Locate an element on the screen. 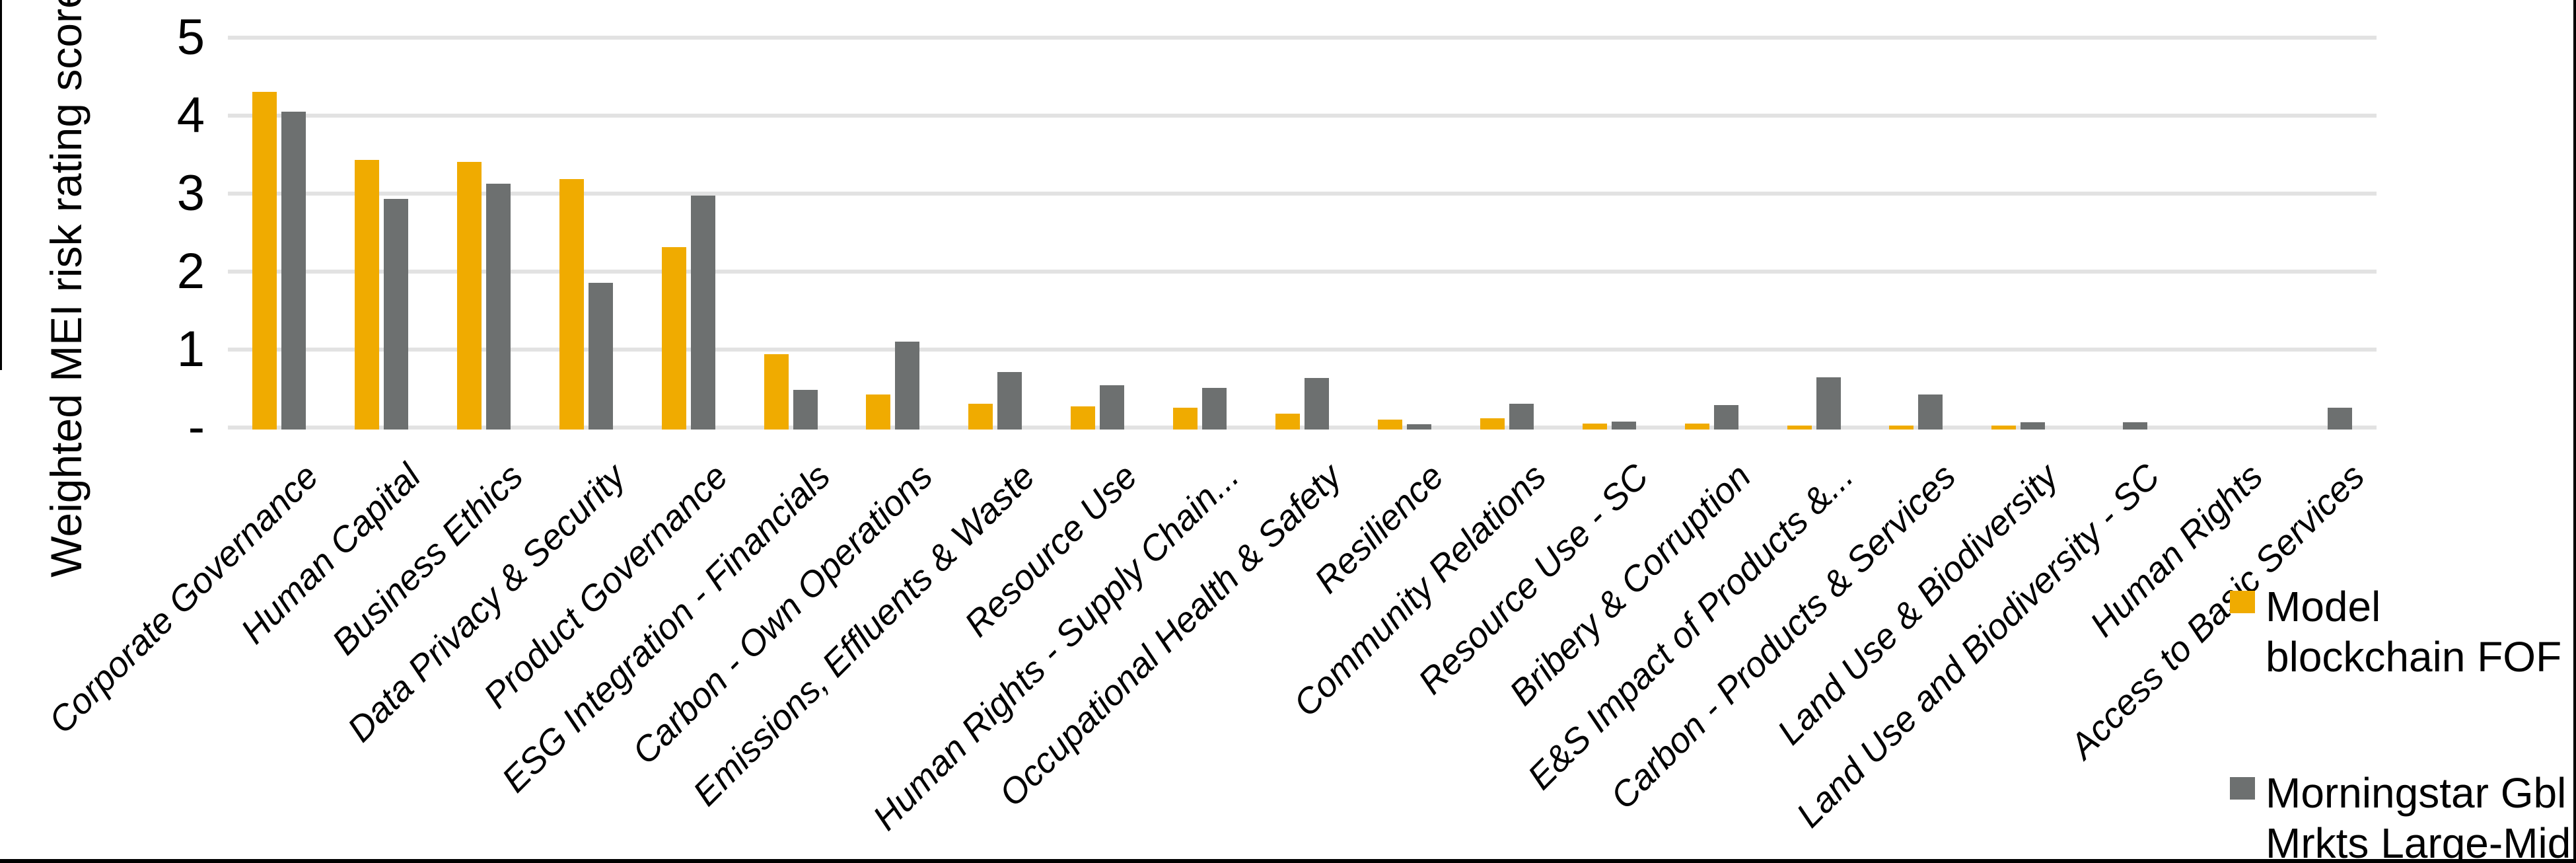 The height and width of the screenshot is (863, 2576). bar-series0-product-governance is located at coordinates (673, 338).